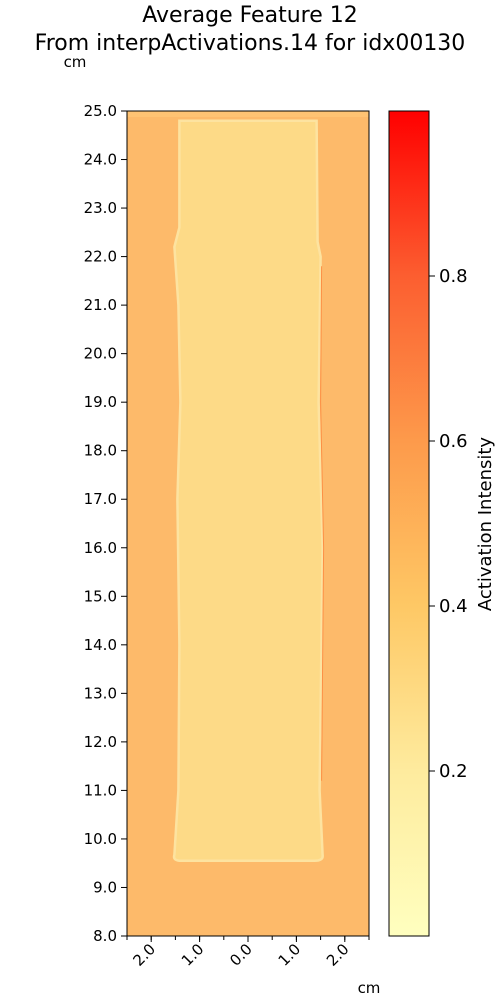 The width and height of the screenshot is (500, 1000). Describe the element at coordinates (105, 887) in the screenshot. I see `y-tick-label: 9.0` at that location.